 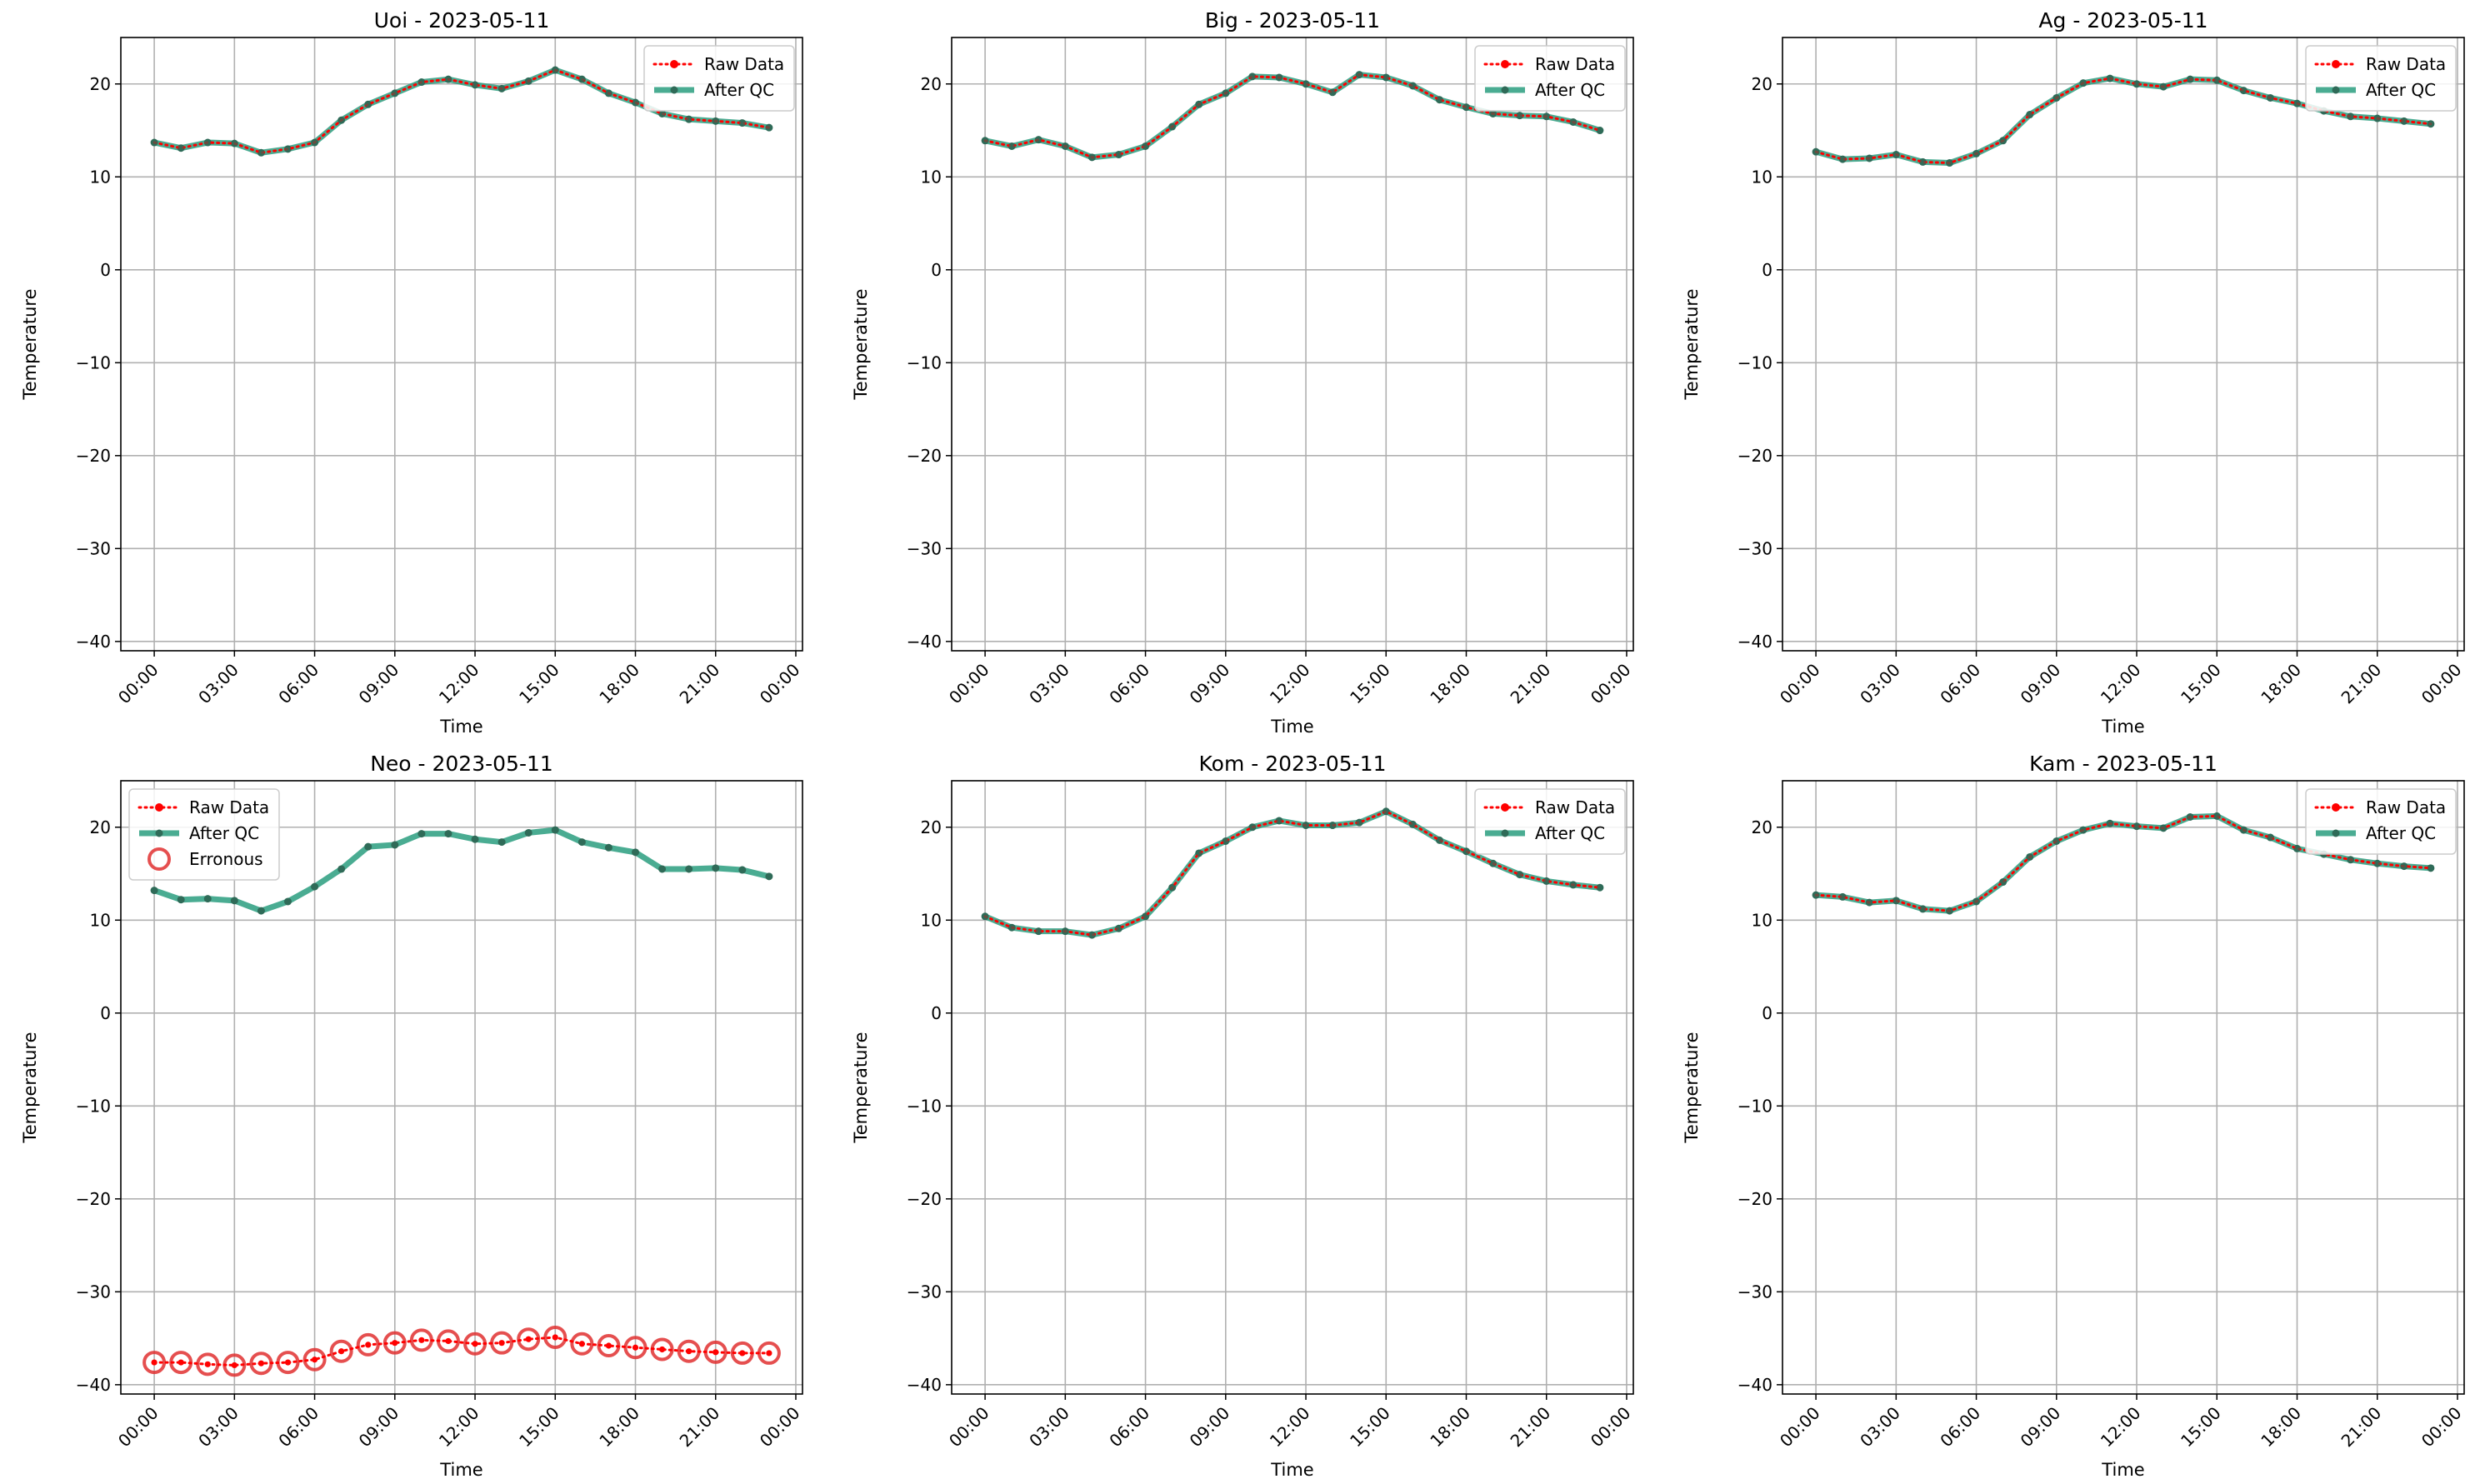 What do you see at coordinates (1450, 1427) in the screenshot?
I see `x-tick-label: 18:00` at bounding box center [1450, 1427].